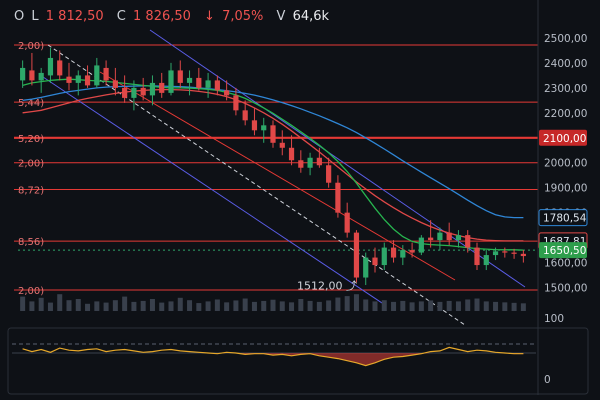 This screenshot has width=600, height=400. What do you see at coordinates (565, 114) in the screenshot?
I see `y-tick-label: 2200,00` at bounding box center [565, 114].